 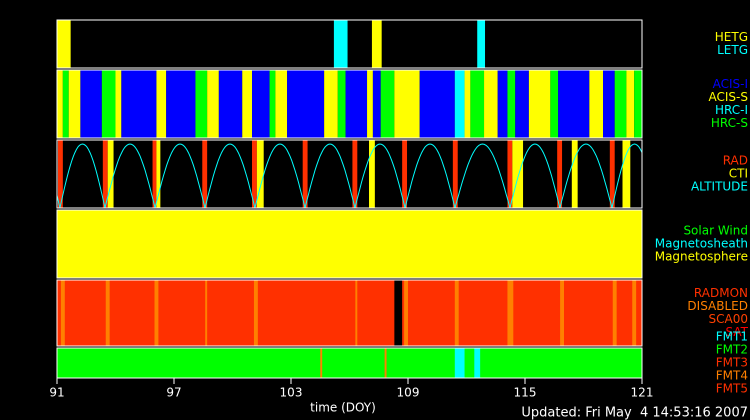 I want to click on legend-label: SAT, so click(x=737, y=332).